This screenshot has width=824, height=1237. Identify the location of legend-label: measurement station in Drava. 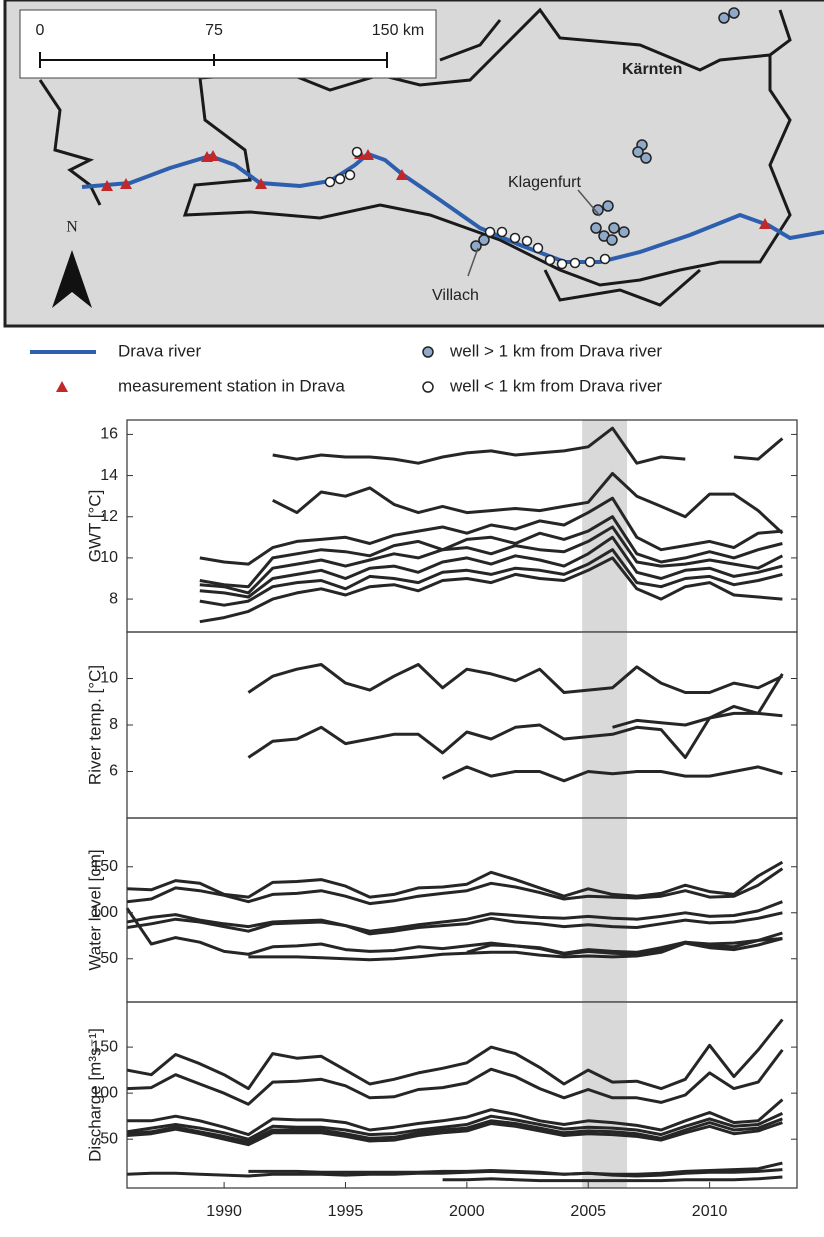
(231, 385).